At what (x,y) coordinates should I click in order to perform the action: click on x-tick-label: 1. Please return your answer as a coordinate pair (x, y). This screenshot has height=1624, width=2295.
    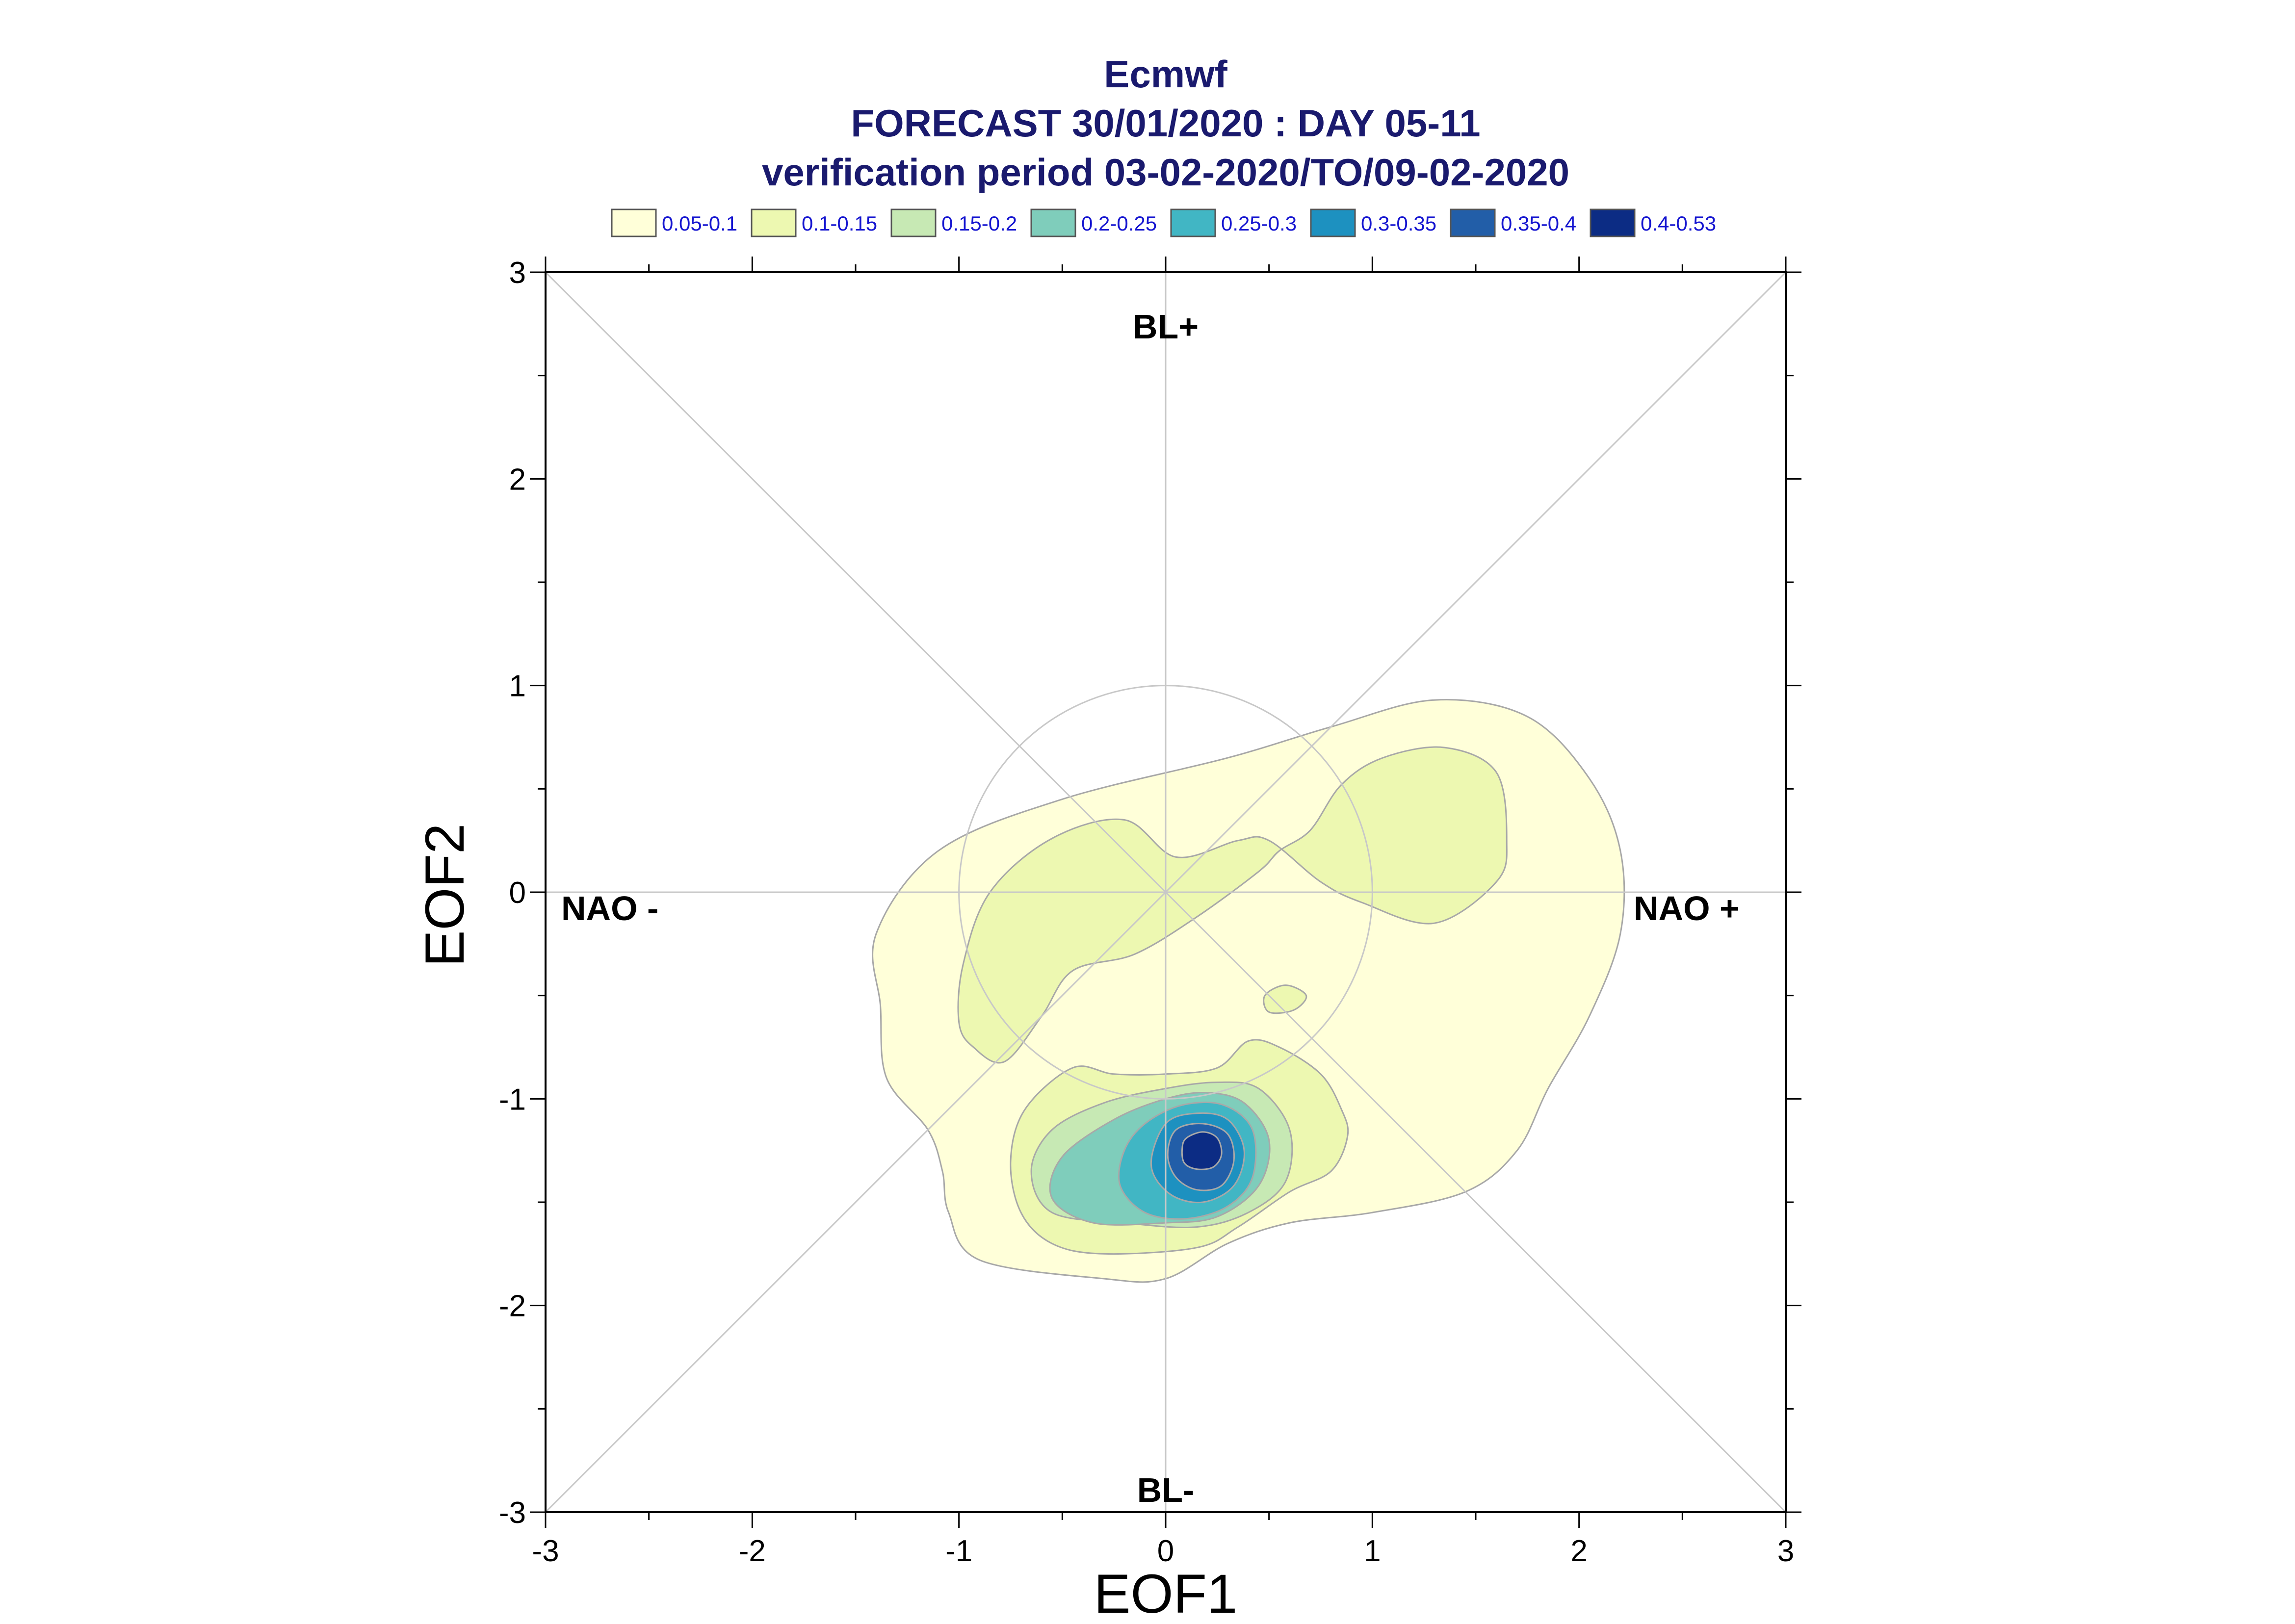
    Looking at the image, I should click on (1373, 1551).